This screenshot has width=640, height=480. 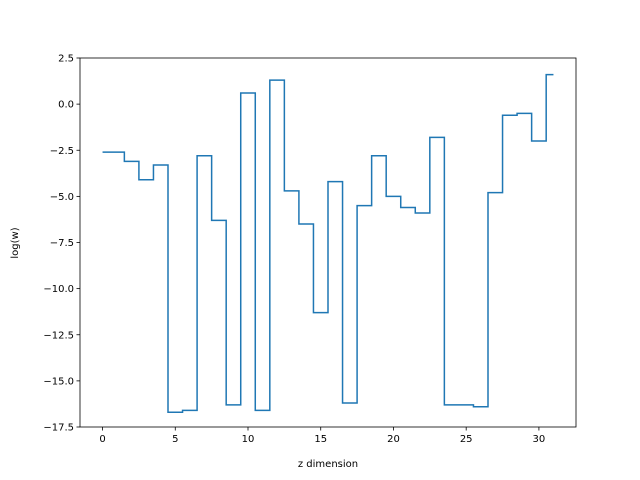 I want to click on x-tick-label: 30, so click(x=539, y=439).